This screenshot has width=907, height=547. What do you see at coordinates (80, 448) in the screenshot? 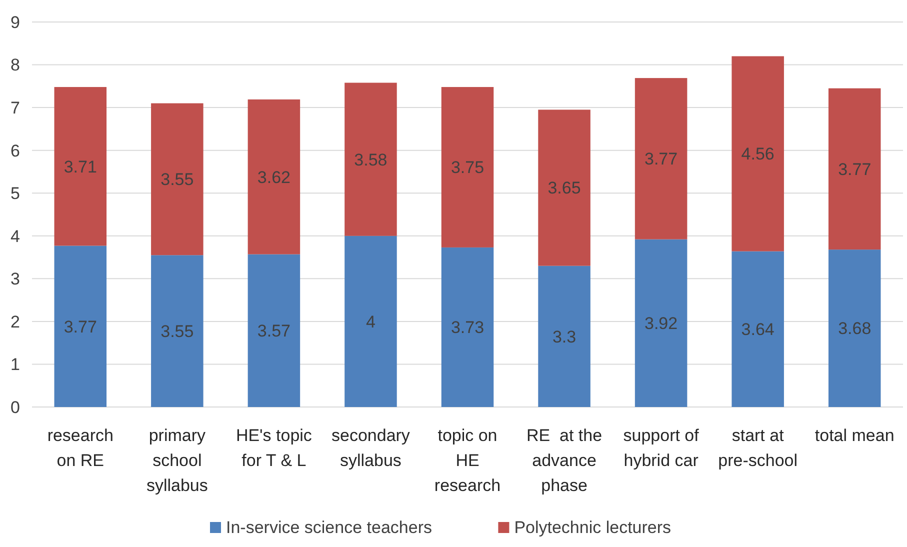
I see `x-tick-label: research on RE` at bounding box center [80, 448].